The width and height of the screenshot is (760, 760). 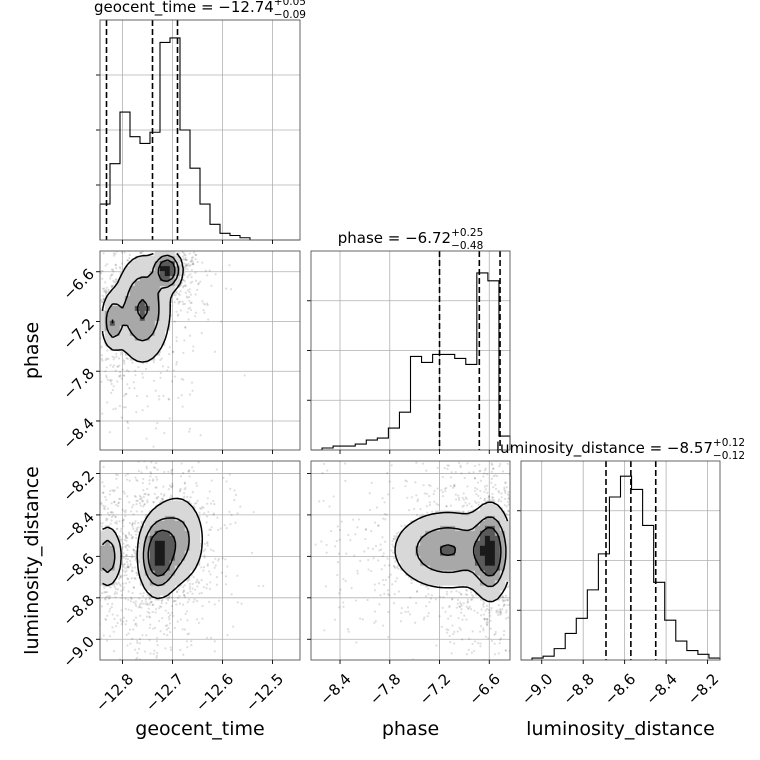 What do you see at coordinates (79, 610) in the screenshot?
I see `y-tick-label: −8.8` at bounding box center [79, 610].